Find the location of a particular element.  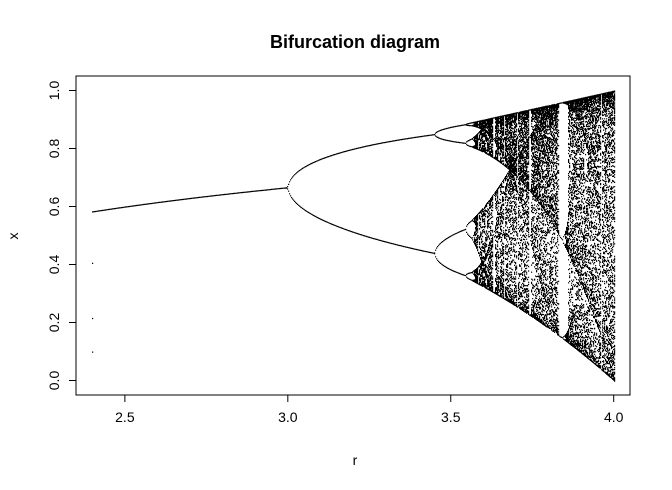

chart-title: Bifurcation diagram is located at coordinates (355, 42).